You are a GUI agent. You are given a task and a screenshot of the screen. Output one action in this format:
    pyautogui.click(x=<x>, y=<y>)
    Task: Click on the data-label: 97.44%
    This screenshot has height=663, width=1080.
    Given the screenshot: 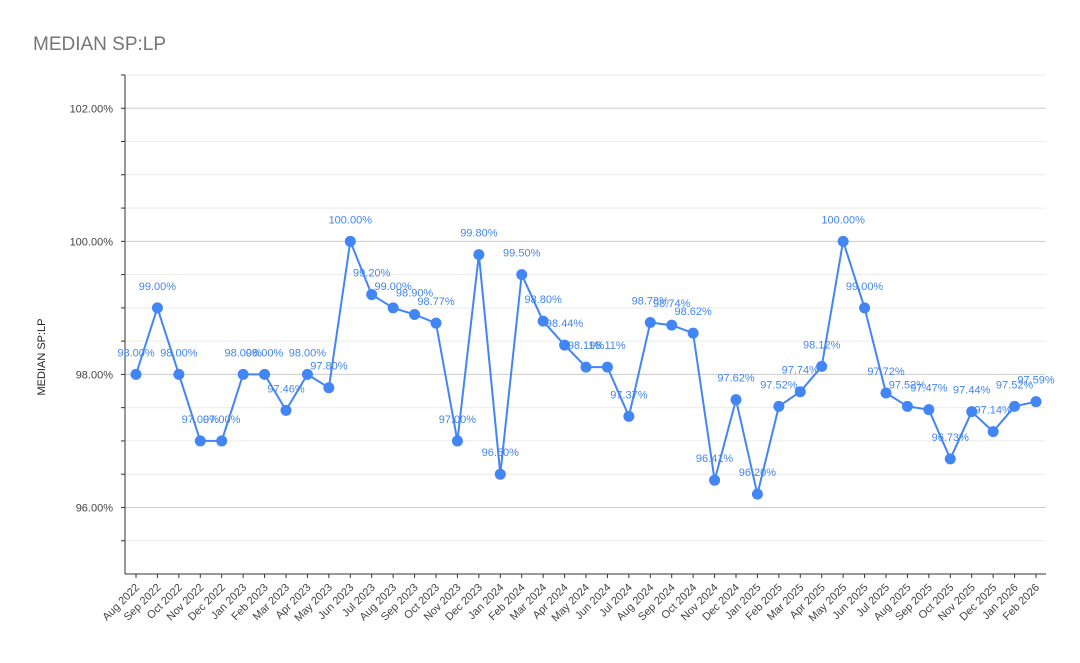 What is the action you would take?
    pyautogui.click(x=972, y=391)
    